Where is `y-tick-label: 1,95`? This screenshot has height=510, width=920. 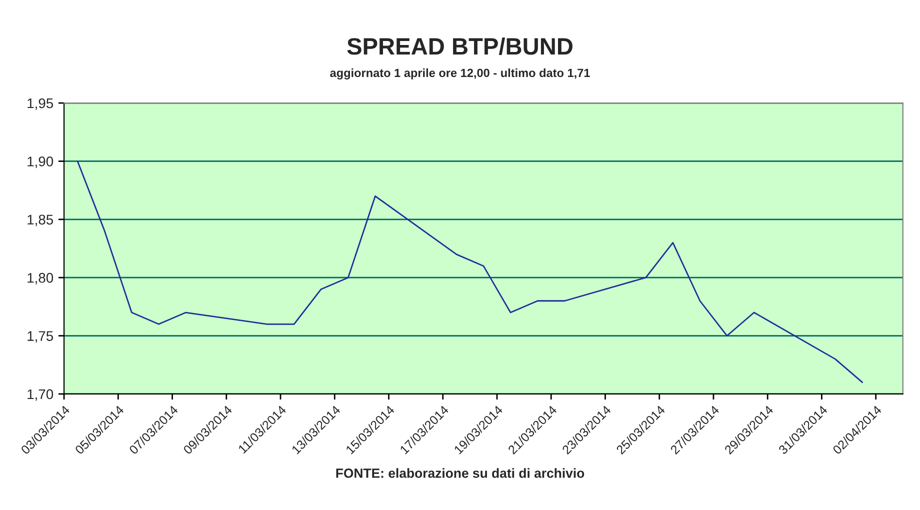
y-tick-label: 1,95 is located at coordinates (41, 104).